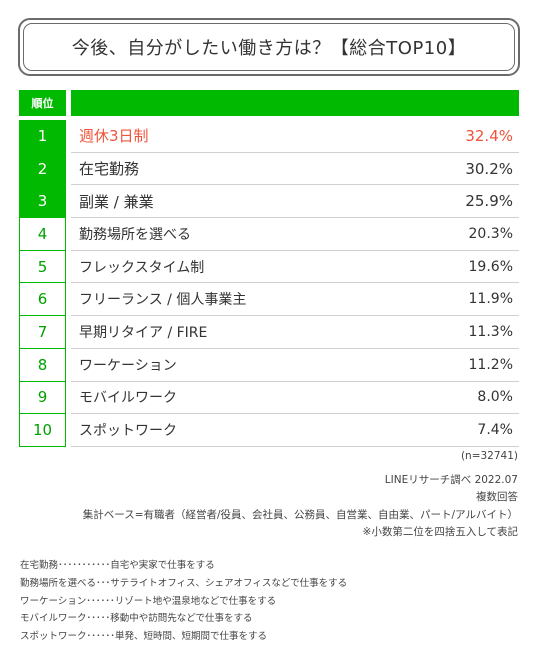  What do you see at coordinates (163, 300) in the screenshot?
I see `row-label: フリーランス / 個人事業主` at bounding box center [163, 300].